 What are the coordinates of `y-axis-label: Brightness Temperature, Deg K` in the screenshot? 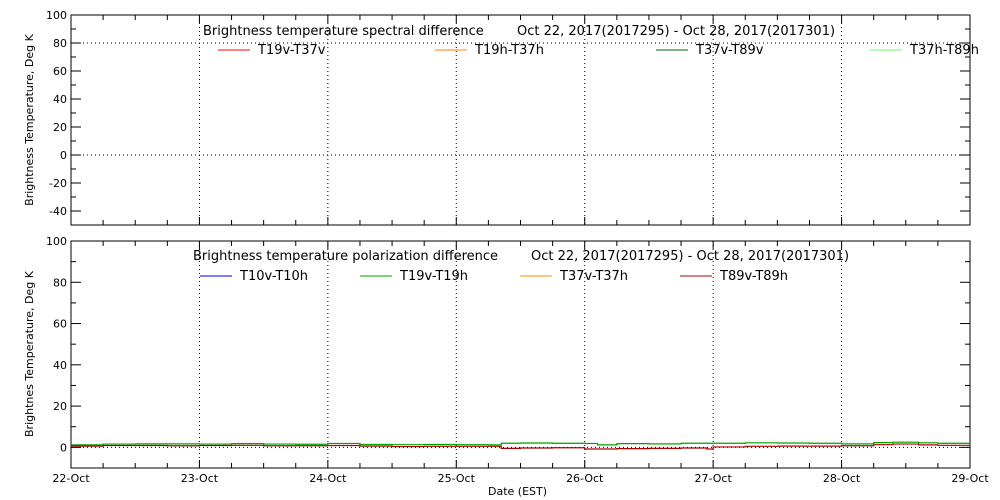 It's located at (29, 119).